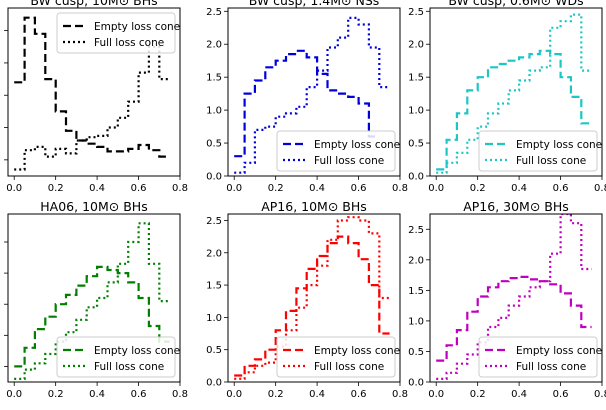 The width and height of the screenshot is (606, 410). I want to click on panel-title: BW cusp, 1.4M⊙ NSs, so click(314, 4).